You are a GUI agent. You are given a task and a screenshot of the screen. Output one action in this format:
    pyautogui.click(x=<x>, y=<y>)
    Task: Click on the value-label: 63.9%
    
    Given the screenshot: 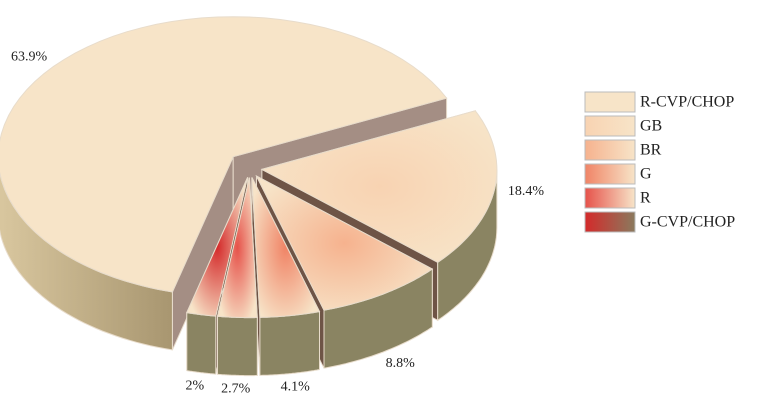 What is the action you would take?
    pyautogui.click(x=29, y=57)
    